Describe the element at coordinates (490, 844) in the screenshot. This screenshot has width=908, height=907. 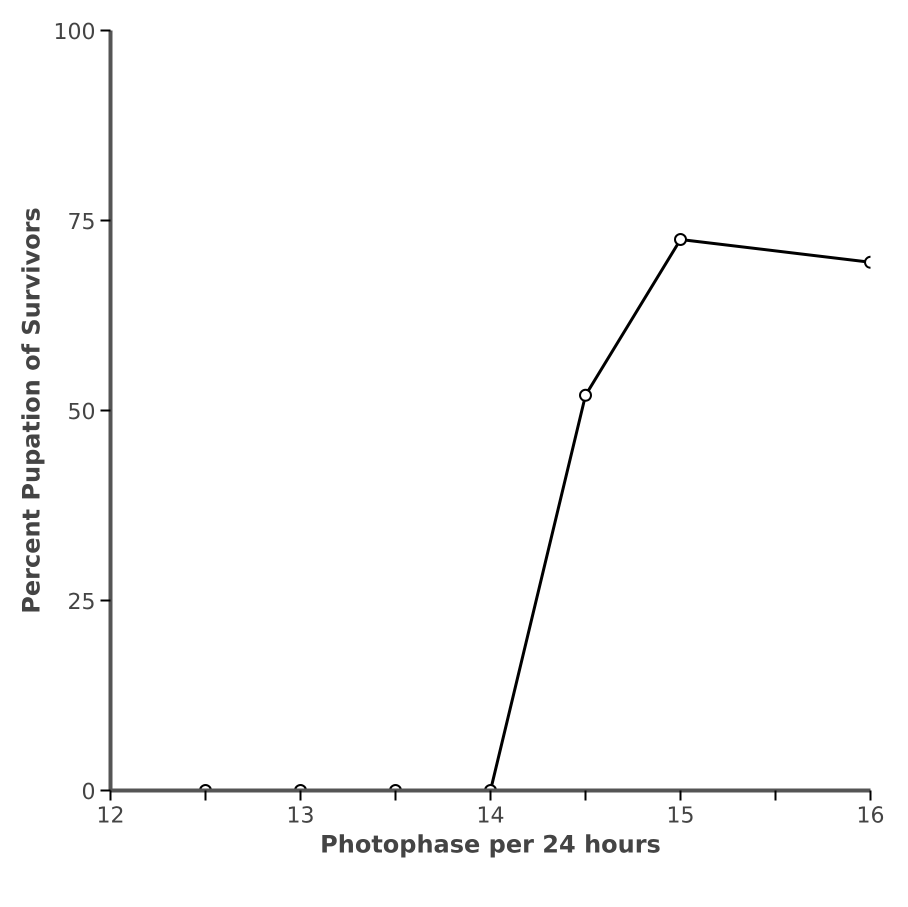
I see `x-axis-title: Photophase per 24 hours` at that location.